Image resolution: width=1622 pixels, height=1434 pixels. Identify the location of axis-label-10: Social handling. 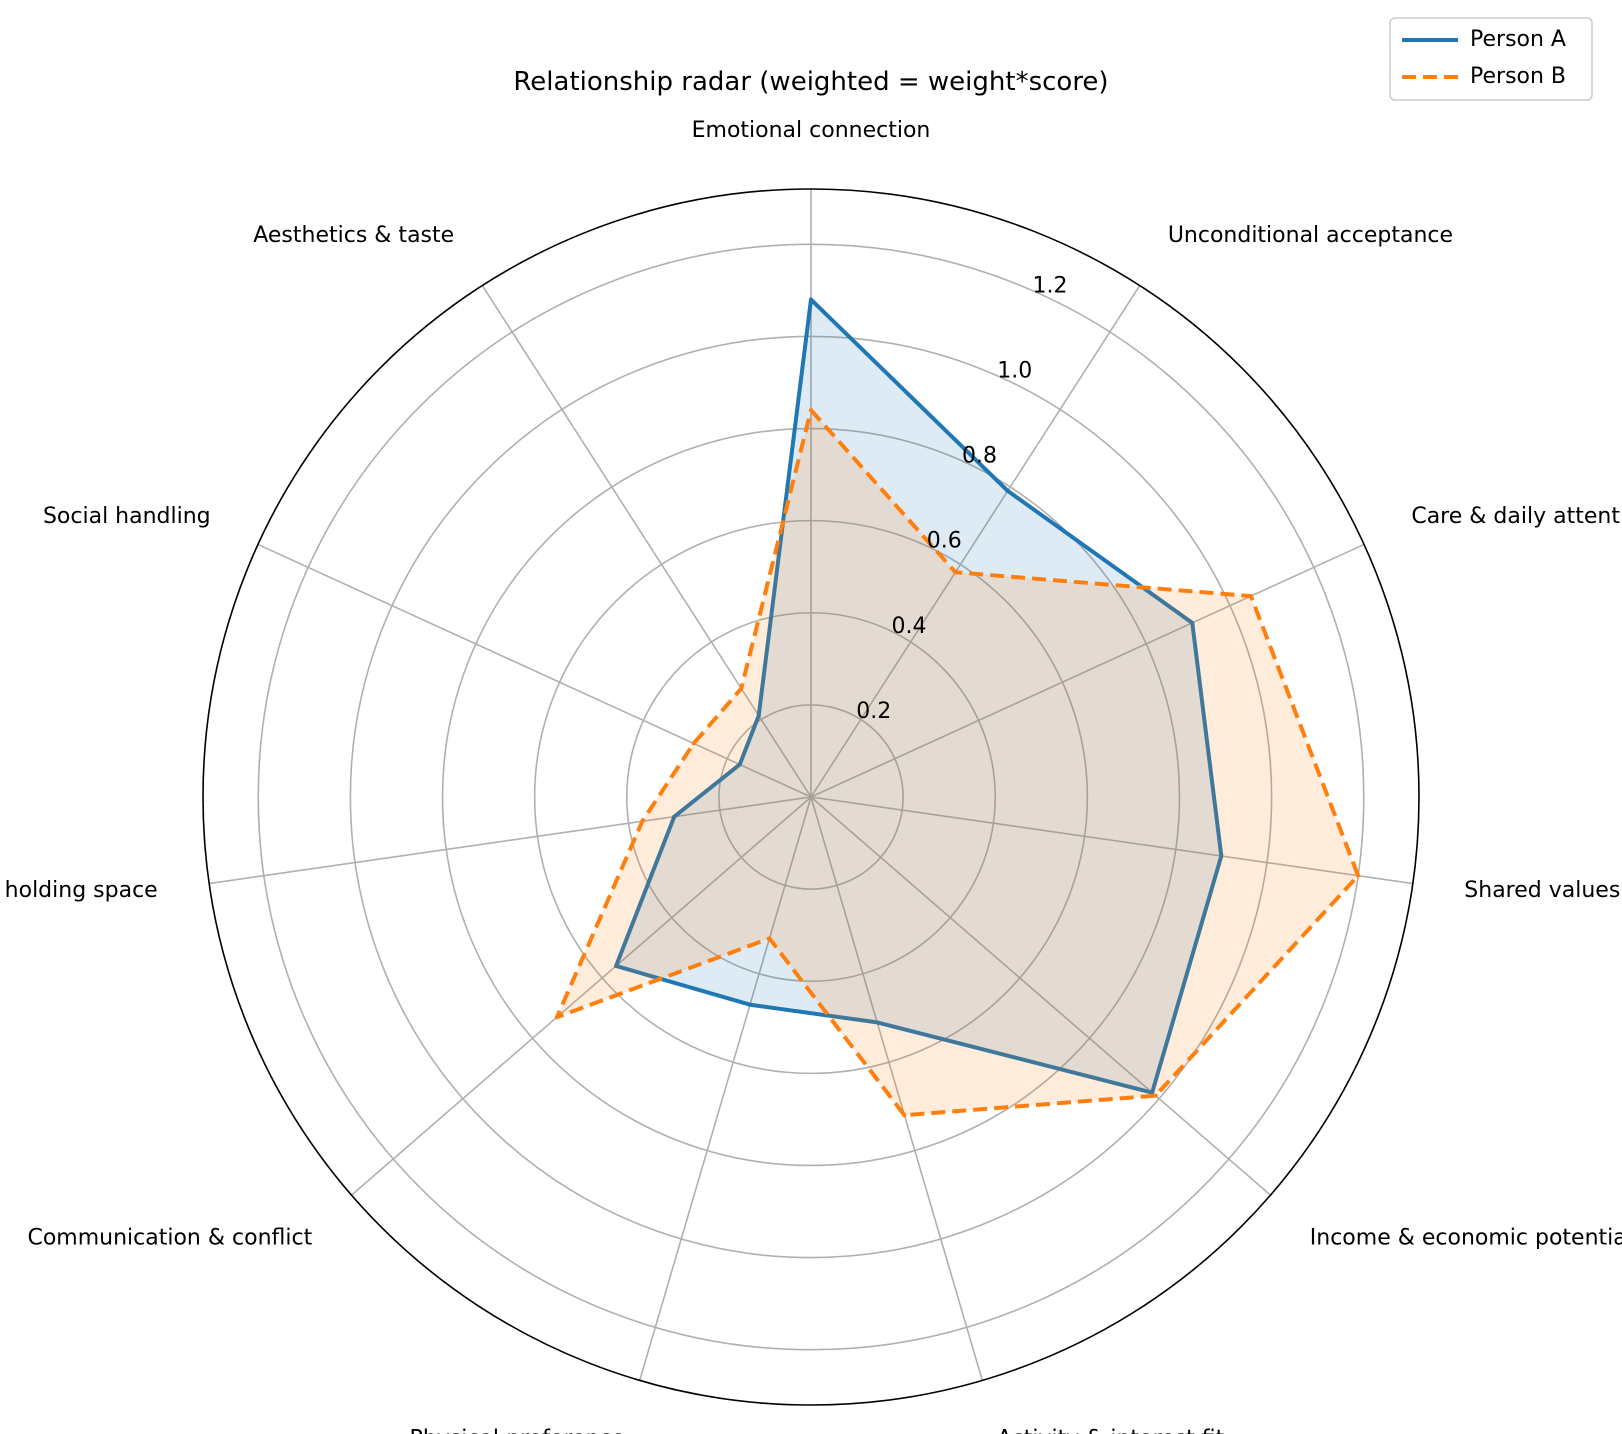
(127, 516).